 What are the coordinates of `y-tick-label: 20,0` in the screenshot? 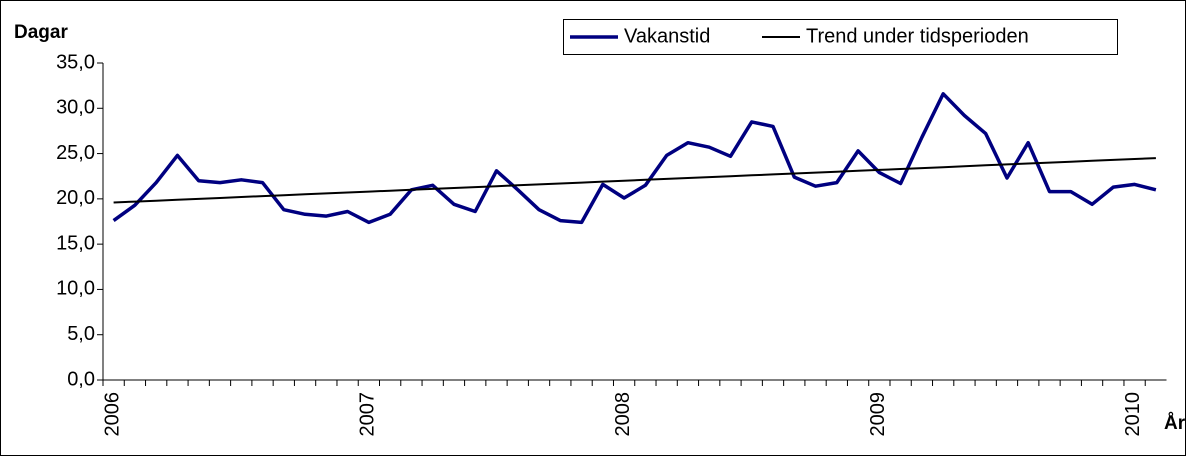 It's located at (75, 198).